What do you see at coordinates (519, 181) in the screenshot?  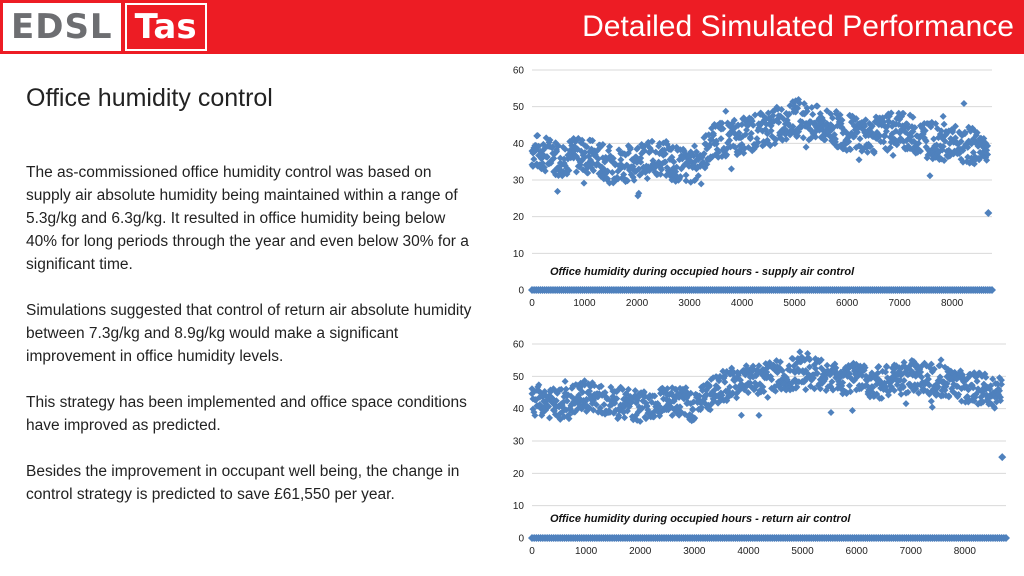 I see `y-tick-label: 30` at bounding box center [519, 181].